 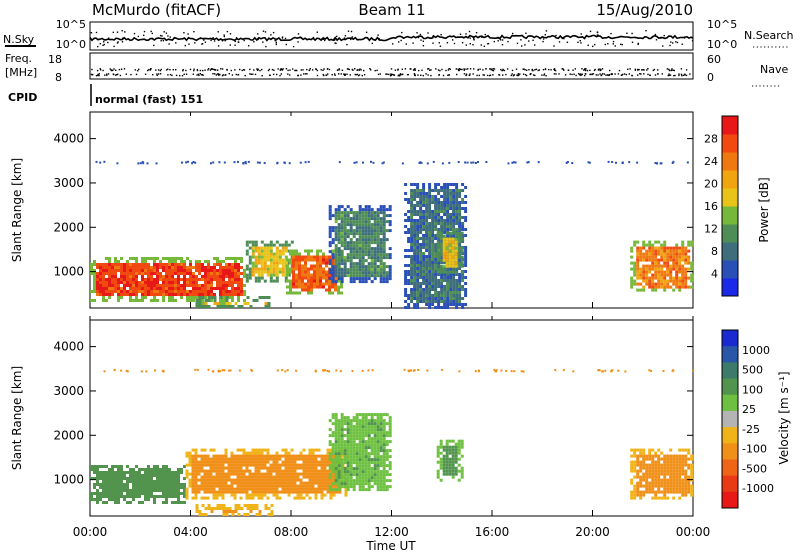 What do you see at coordinates (68, 272) in the screenshot?
I see `y-tick-label: 1000` at bounding box center [68, 272].